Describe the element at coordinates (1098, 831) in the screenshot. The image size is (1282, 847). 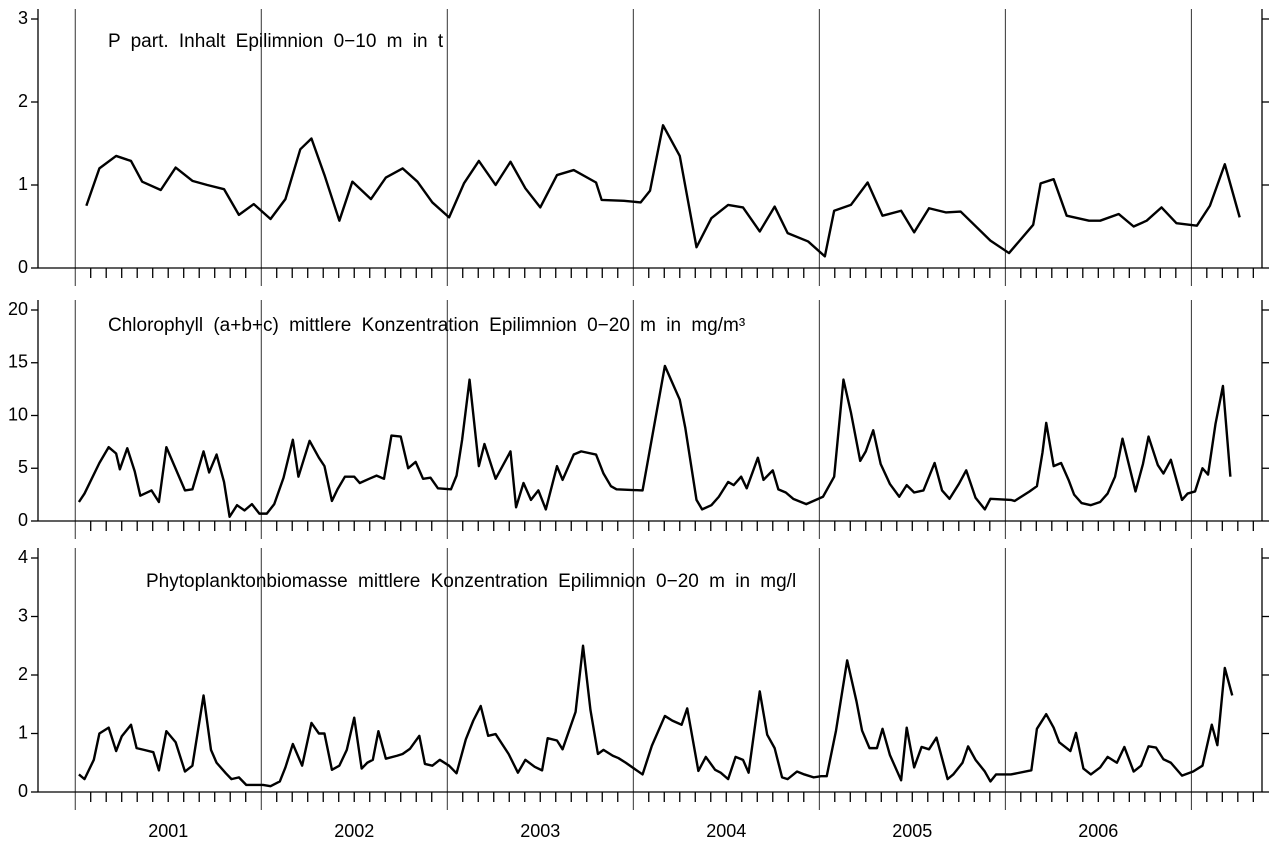
I see `x-tick-label: 2006` at that location.